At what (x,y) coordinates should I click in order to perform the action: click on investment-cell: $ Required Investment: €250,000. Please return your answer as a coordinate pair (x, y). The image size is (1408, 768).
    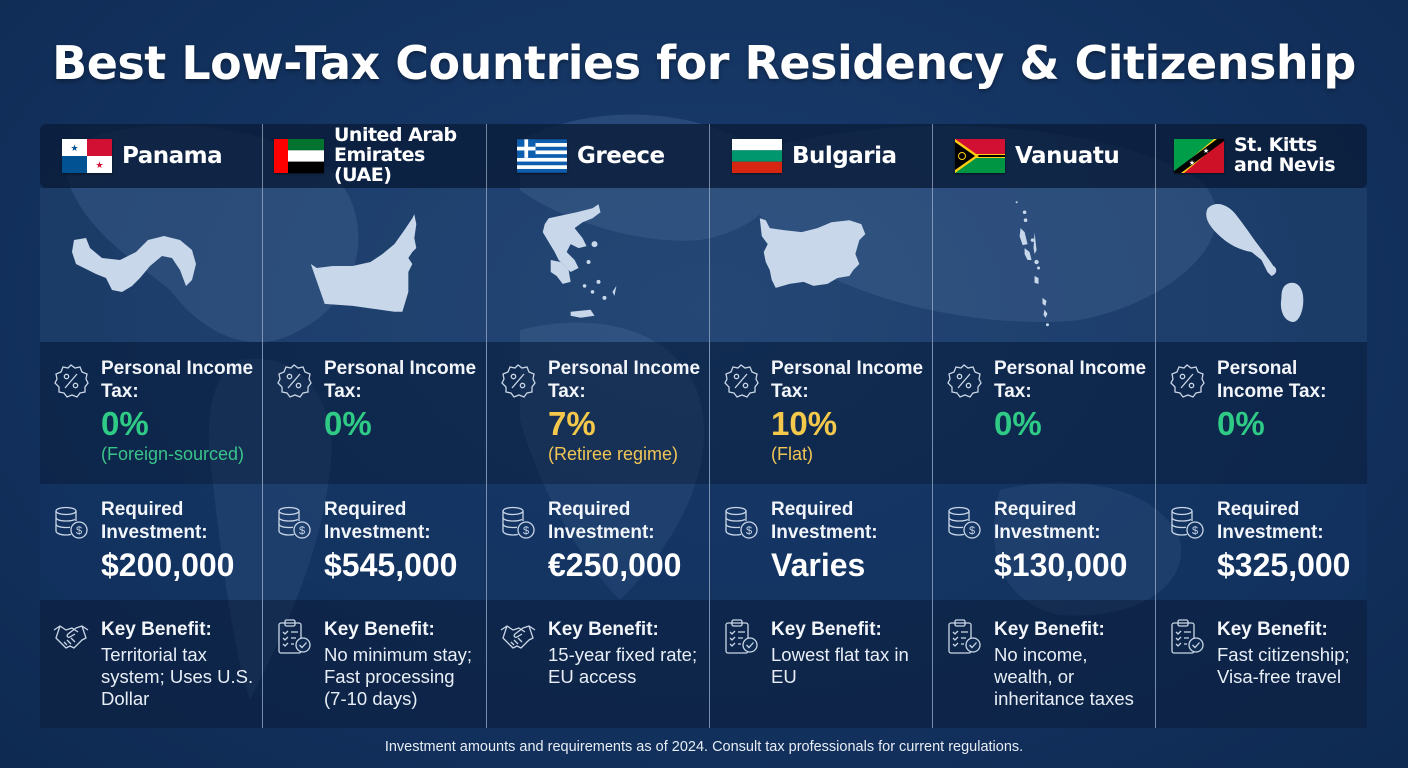
    Looking at the image, I should click on (598, 542).